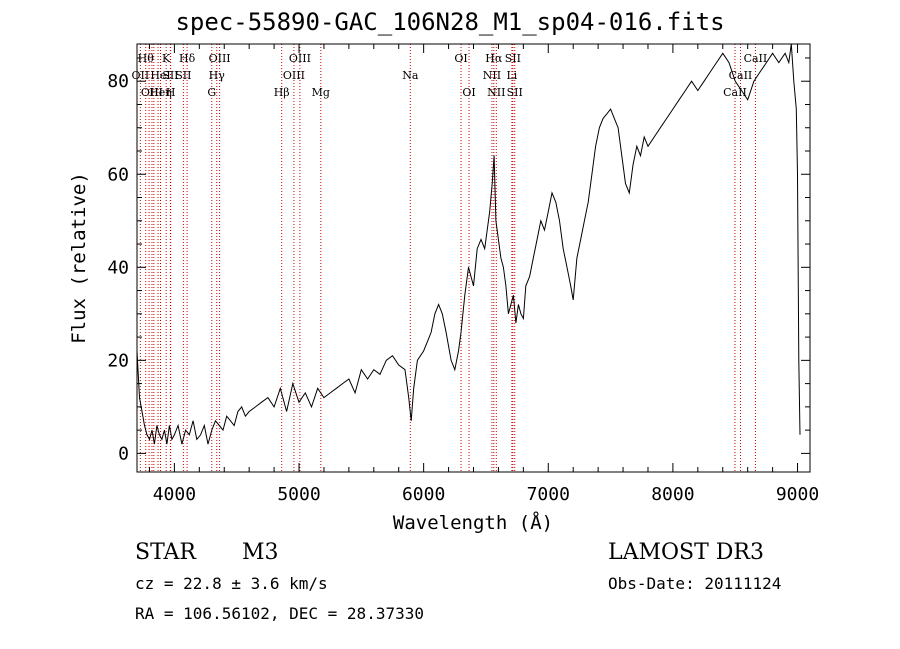 The width and height of the screenshot is (900, 649). What do you see at coordinates (686, 552) in the screenshot?
I see `survey-name: LAMOST DR3` at bounding box center [686, 552].